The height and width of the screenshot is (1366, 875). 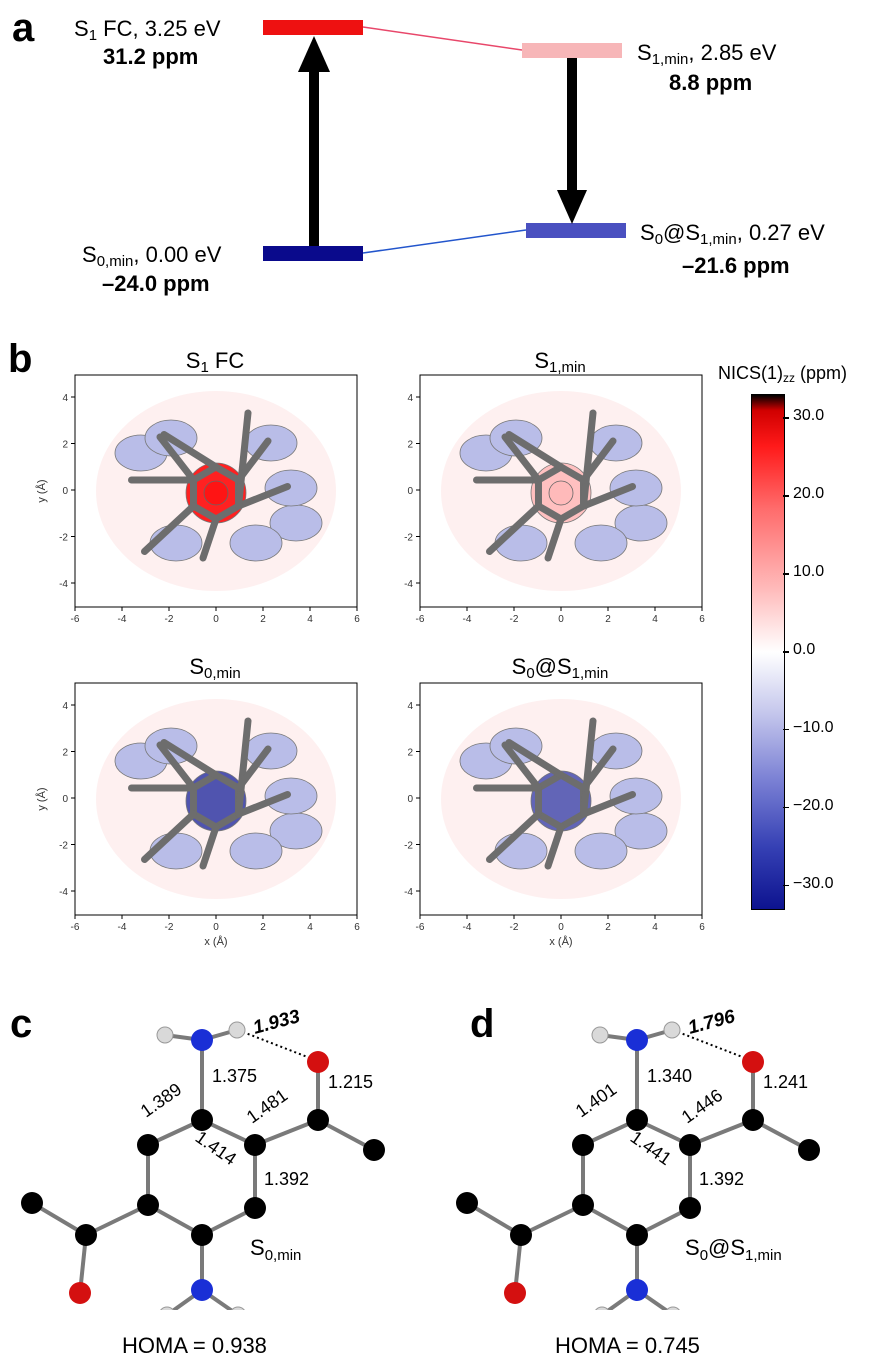 What do you see at coordinates (197, 815) in the screenshot?
I see `nics-map-2: -6 -4 -2 0 2 4 6 4 2 0 -2 -4 y (Å) x (Å)` at bounding box center [197, 815].